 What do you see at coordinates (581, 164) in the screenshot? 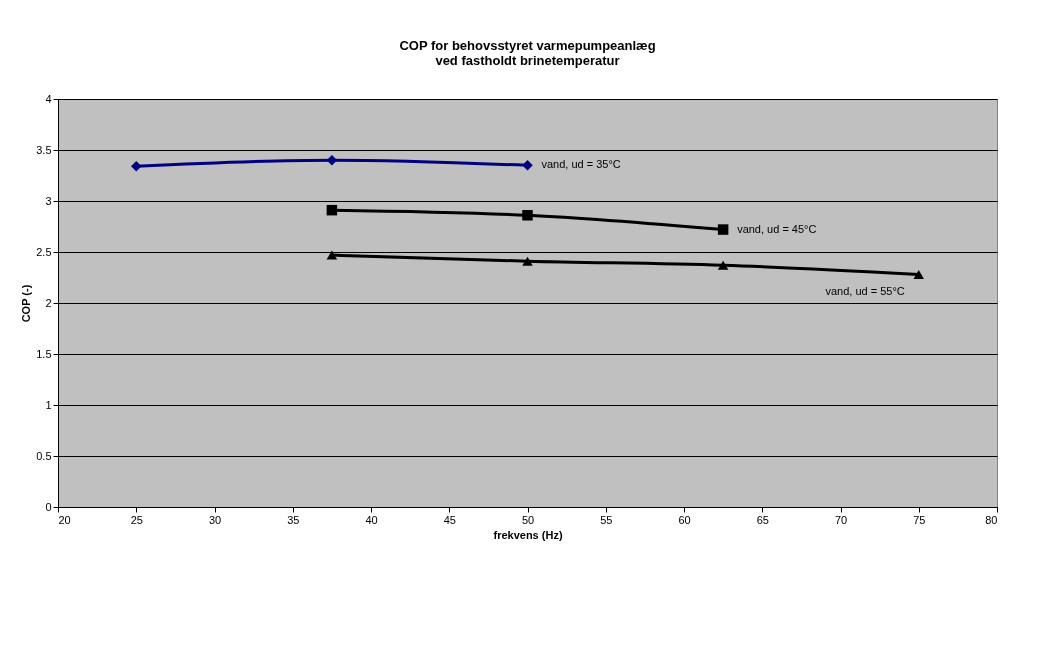
I see `series-label: vand, ud = 35°C` at bounding box center [581, 164].